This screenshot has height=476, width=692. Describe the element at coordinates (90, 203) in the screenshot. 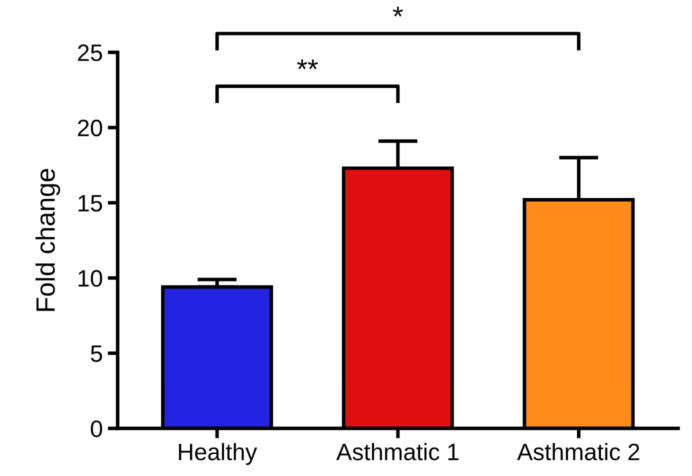

I see `y-tick-label: 15` at that location.